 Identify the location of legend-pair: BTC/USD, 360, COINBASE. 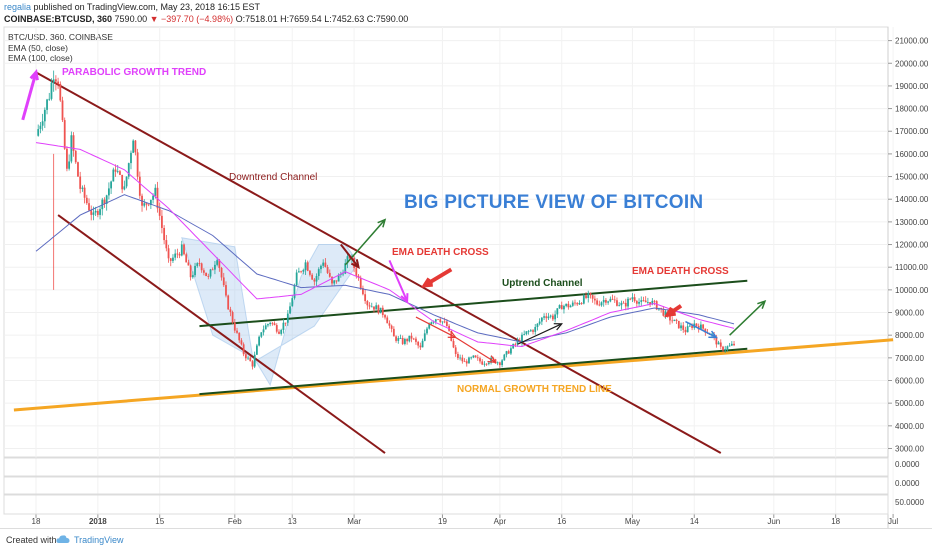
(60, 37).